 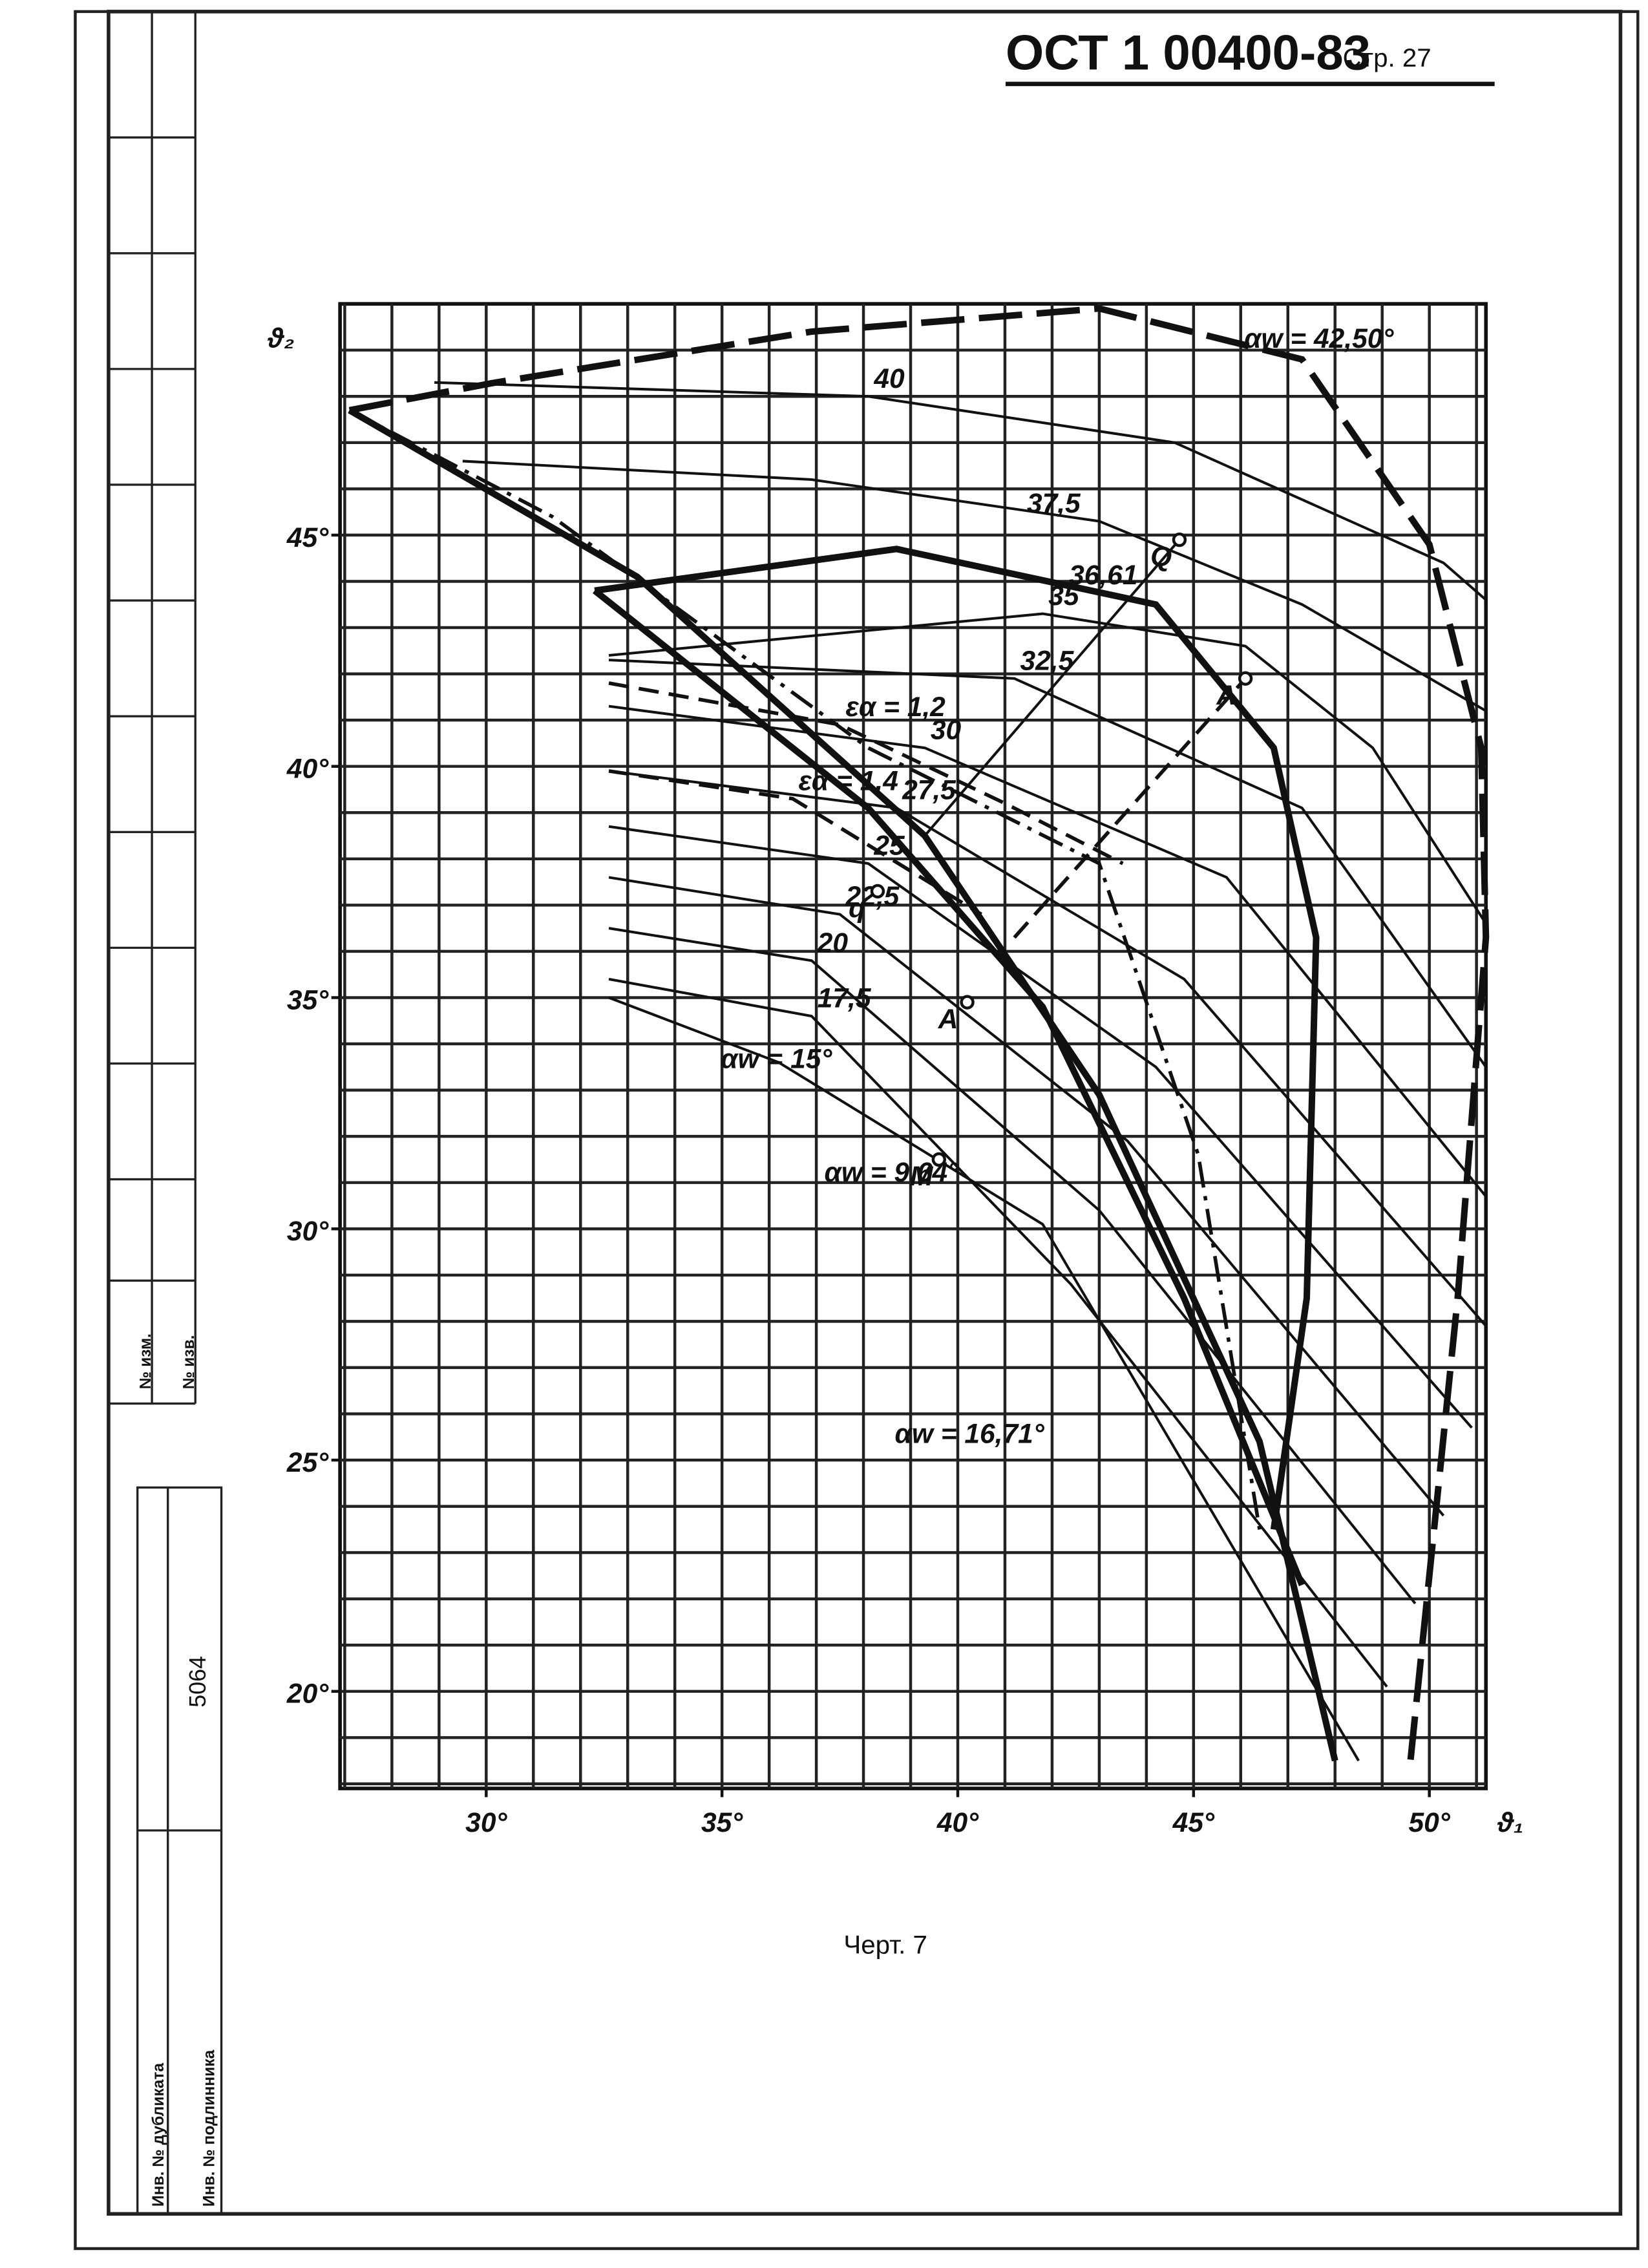 What do you see at coordinates (307, 537) in the screenshot?
I see `y-tick-label: 45°` at bounding box center [307, 537].